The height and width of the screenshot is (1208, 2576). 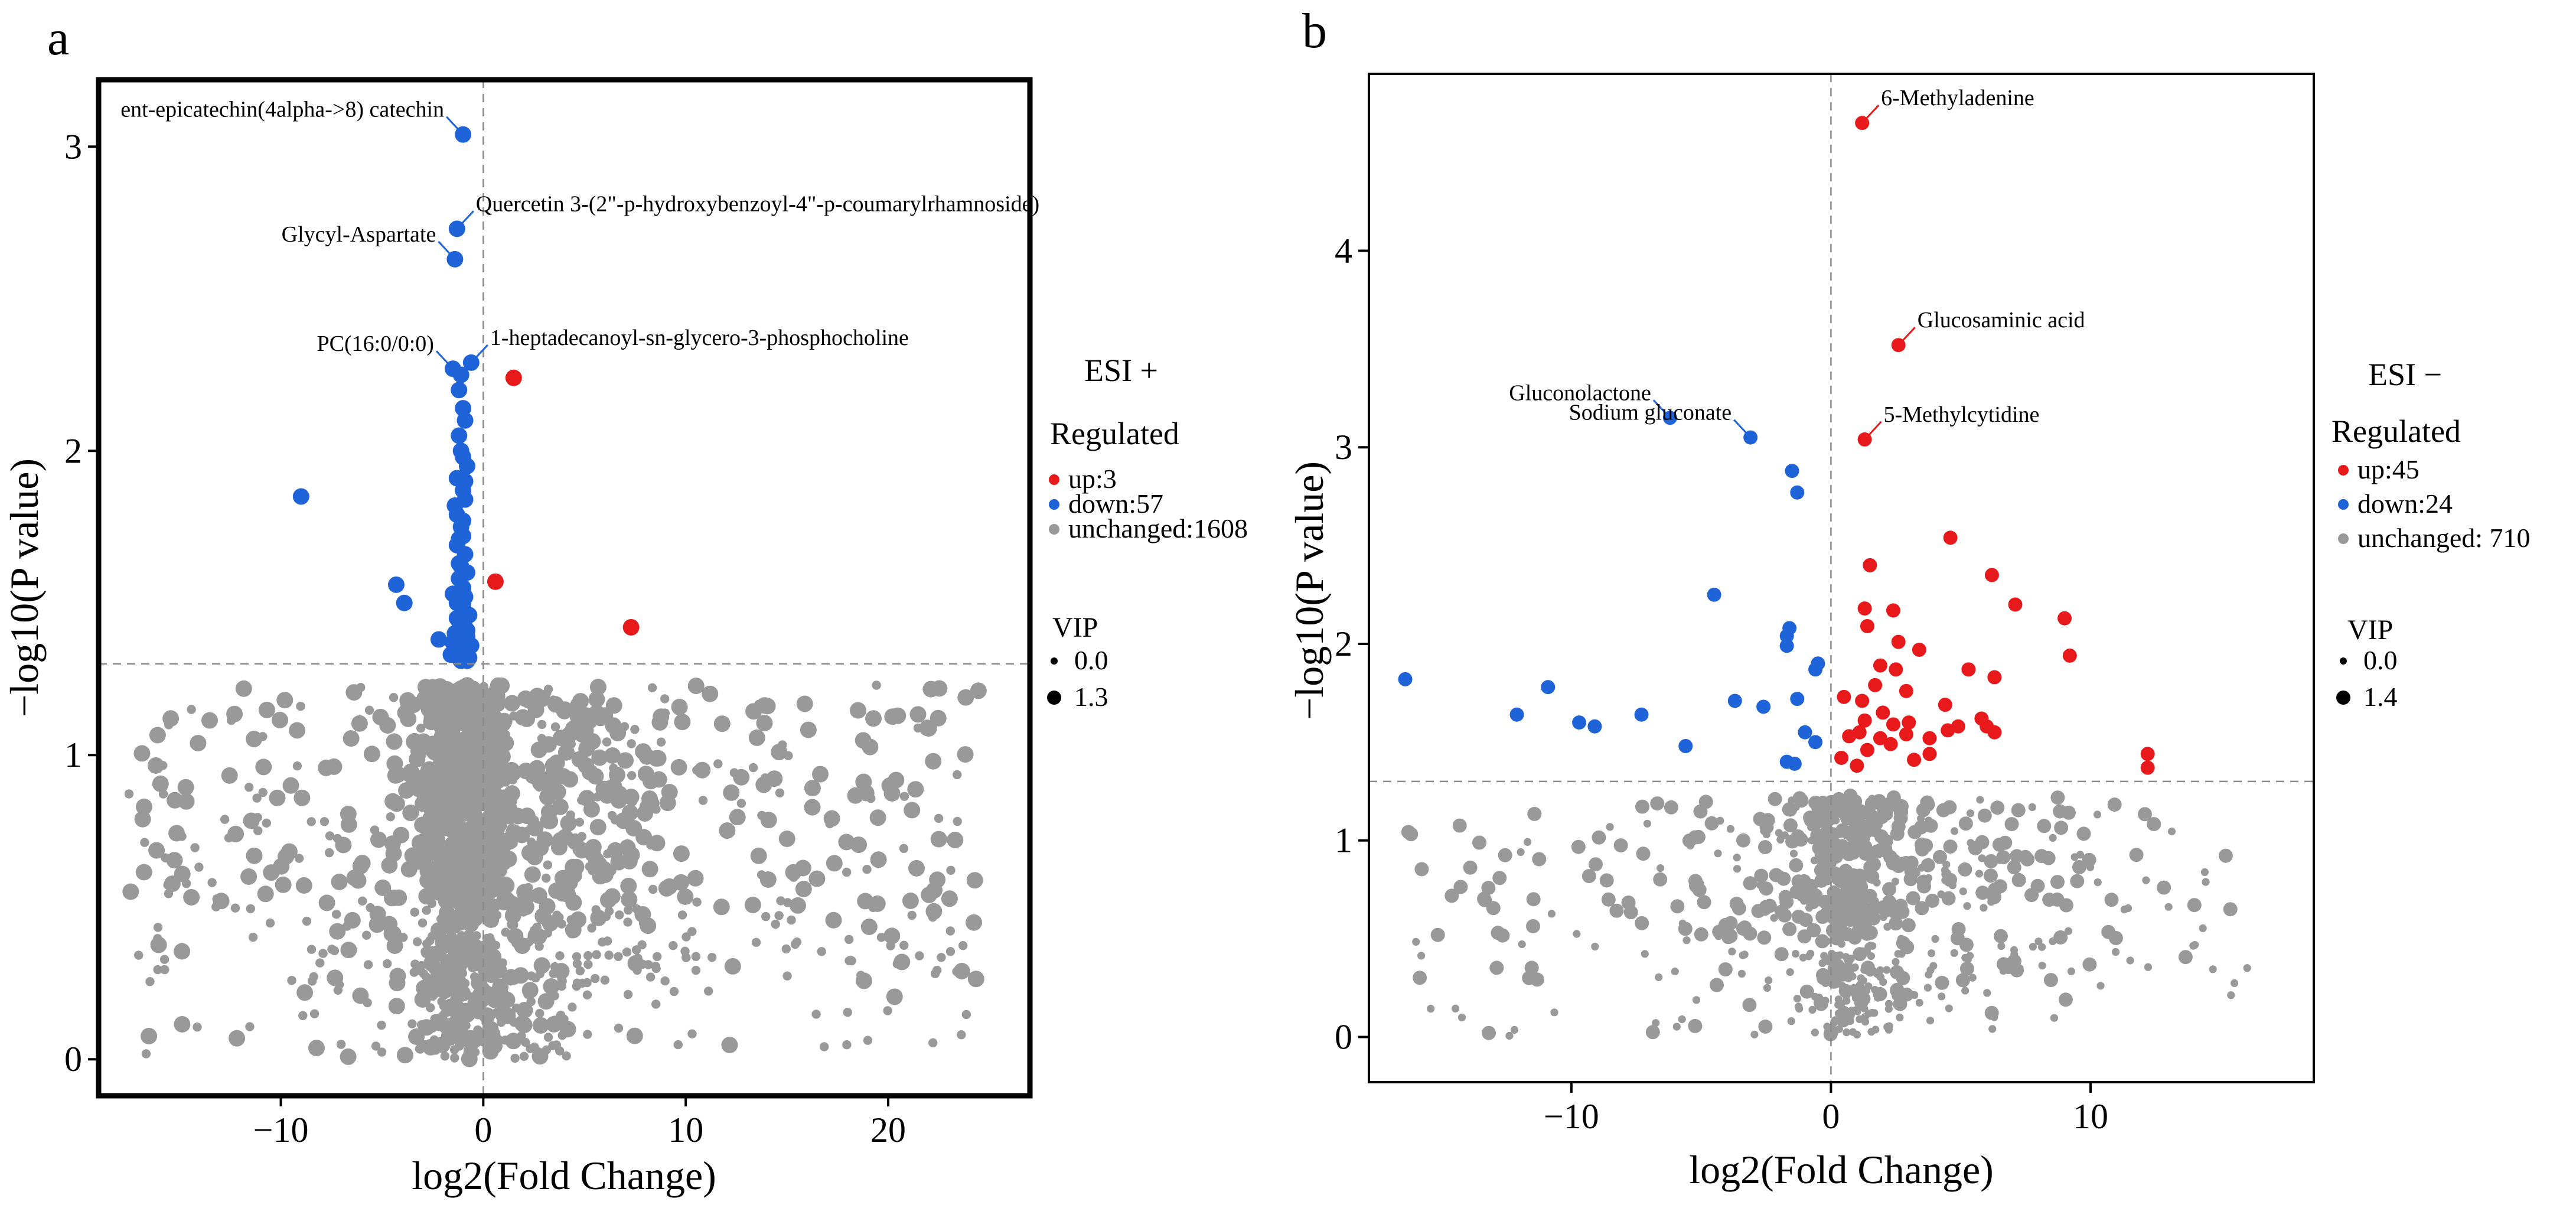 What do you see at coordinates (375, 344) in the screenshot?
I see `annotation-label: PC(16:0/0:0)` at bounding box center [375, 344].